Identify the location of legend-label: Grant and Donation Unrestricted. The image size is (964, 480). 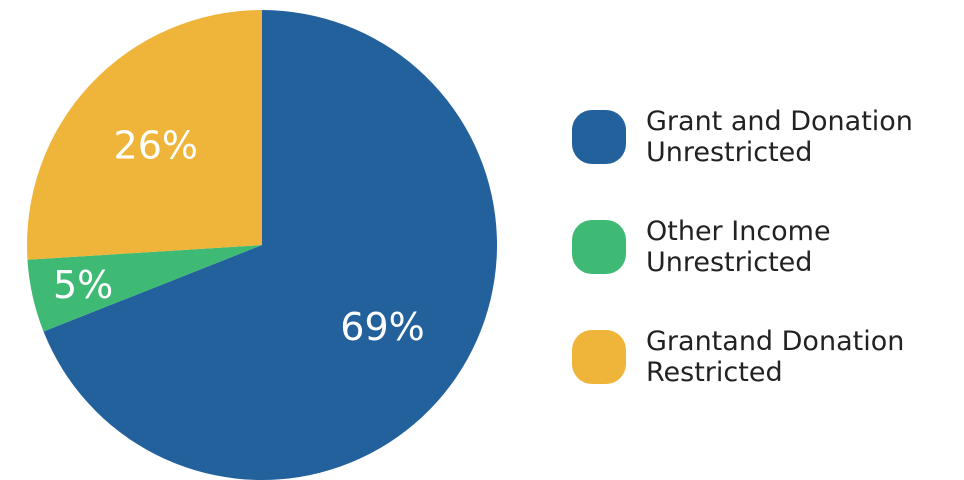
(779, 137).